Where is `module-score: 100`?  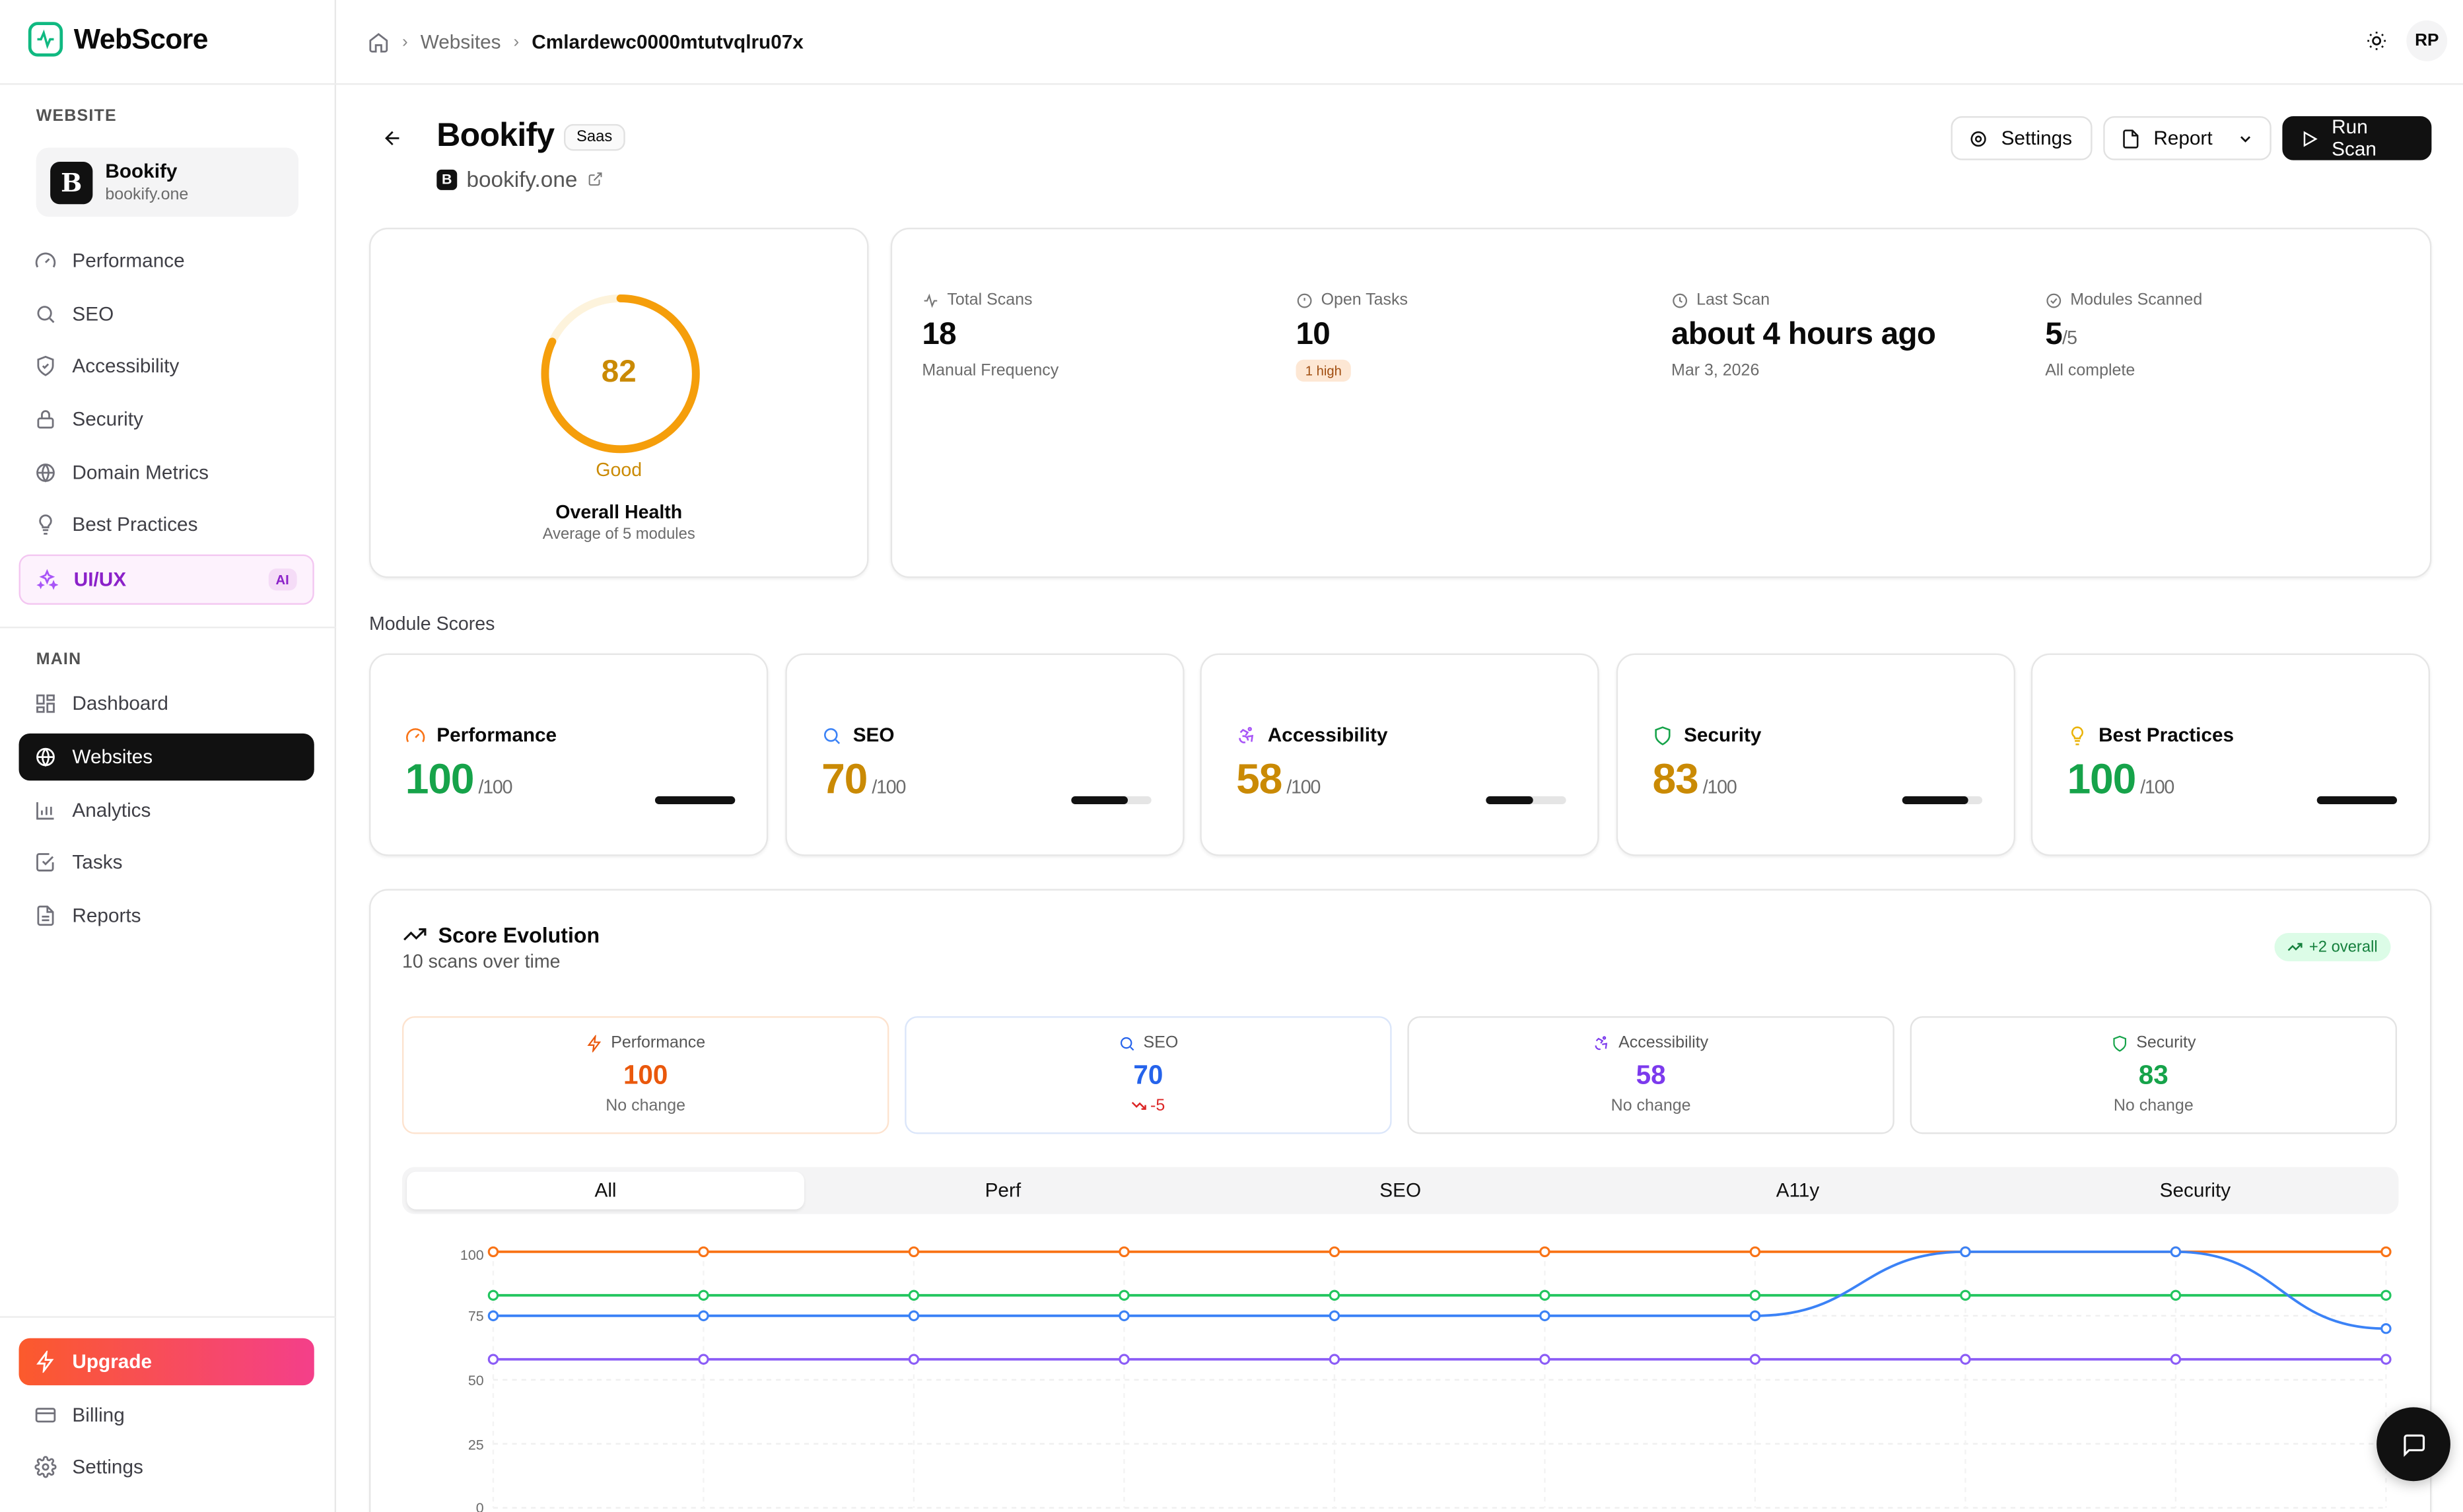 module-score: 100 is located at coordinates (440, 779).